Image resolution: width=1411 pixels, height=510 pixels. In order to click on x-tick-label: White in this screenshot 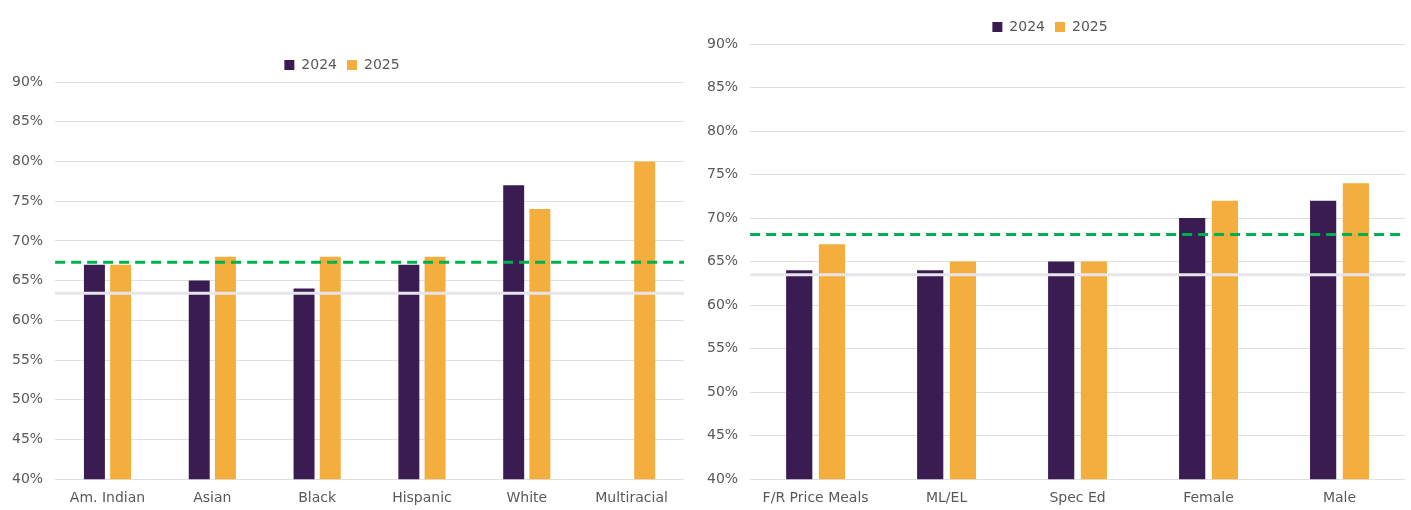, I will do `click(527, 497)`.